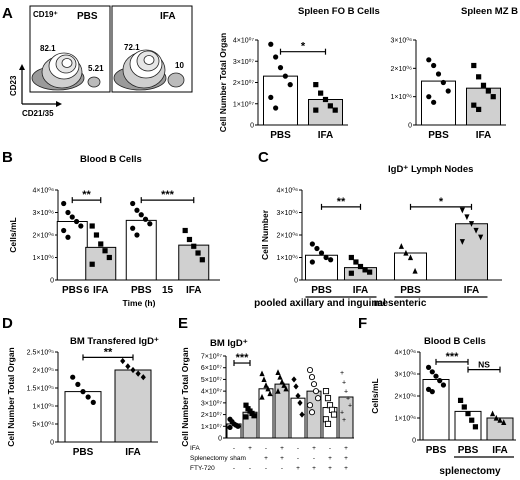 Image resolution: width=520 pixels, height=480 pixels. What do you see at coordinates (212, 415) in the screenshot?
I see `chart-e-ytick-label: 2×10⁰⁷` at bounding box center [212, 415].